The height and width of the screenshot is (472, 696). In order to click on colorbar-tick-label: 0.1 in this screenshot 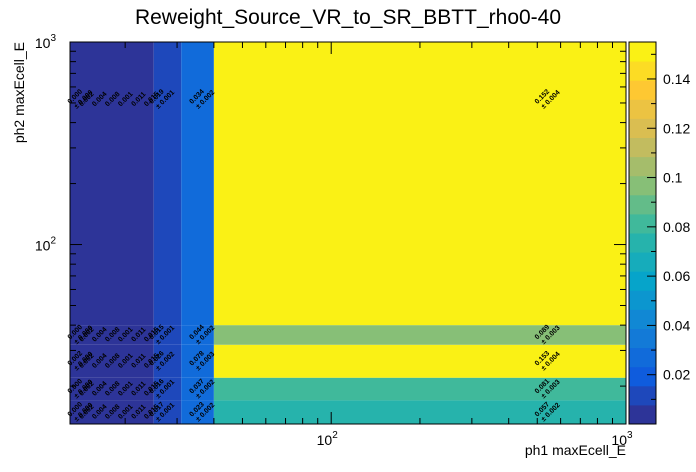, I will do `click(673, 178)`.